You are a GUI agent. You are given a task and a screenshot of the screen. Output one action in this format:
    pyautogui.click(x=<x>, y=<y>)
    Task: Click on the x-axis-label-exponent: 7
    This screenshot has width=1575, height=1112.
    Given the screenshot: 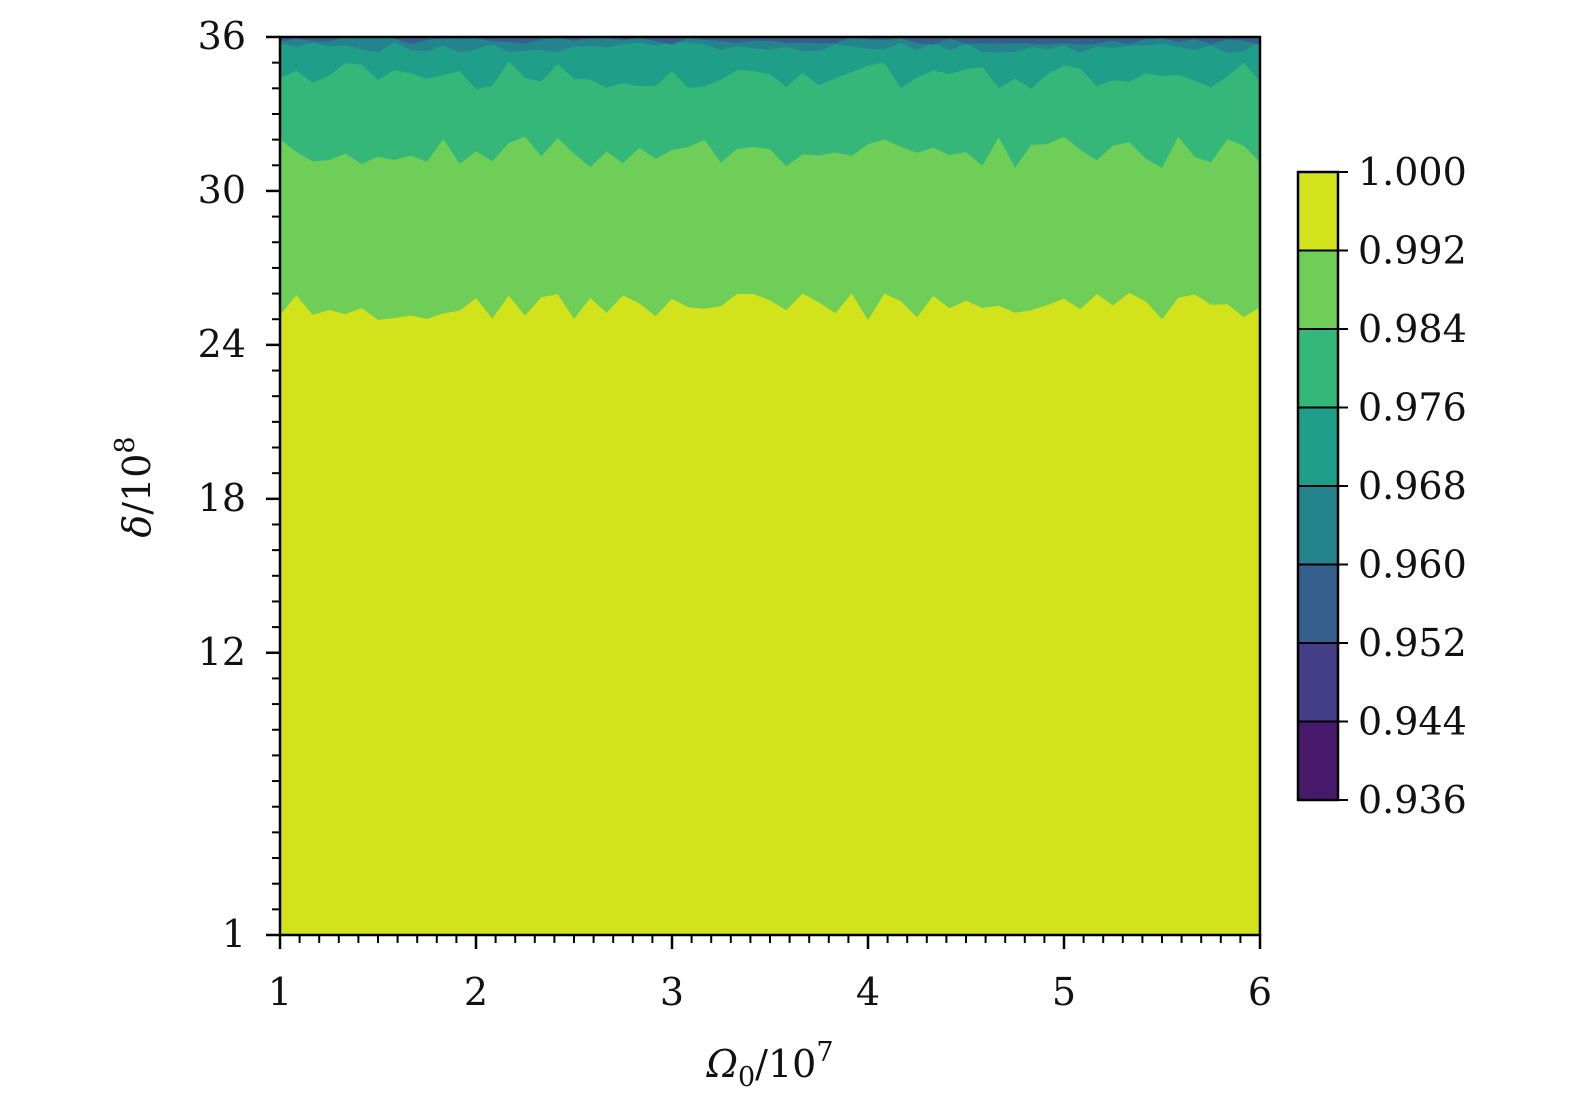 What is the action you would take?
    pyautogui.click(x=824, y=1052)
    